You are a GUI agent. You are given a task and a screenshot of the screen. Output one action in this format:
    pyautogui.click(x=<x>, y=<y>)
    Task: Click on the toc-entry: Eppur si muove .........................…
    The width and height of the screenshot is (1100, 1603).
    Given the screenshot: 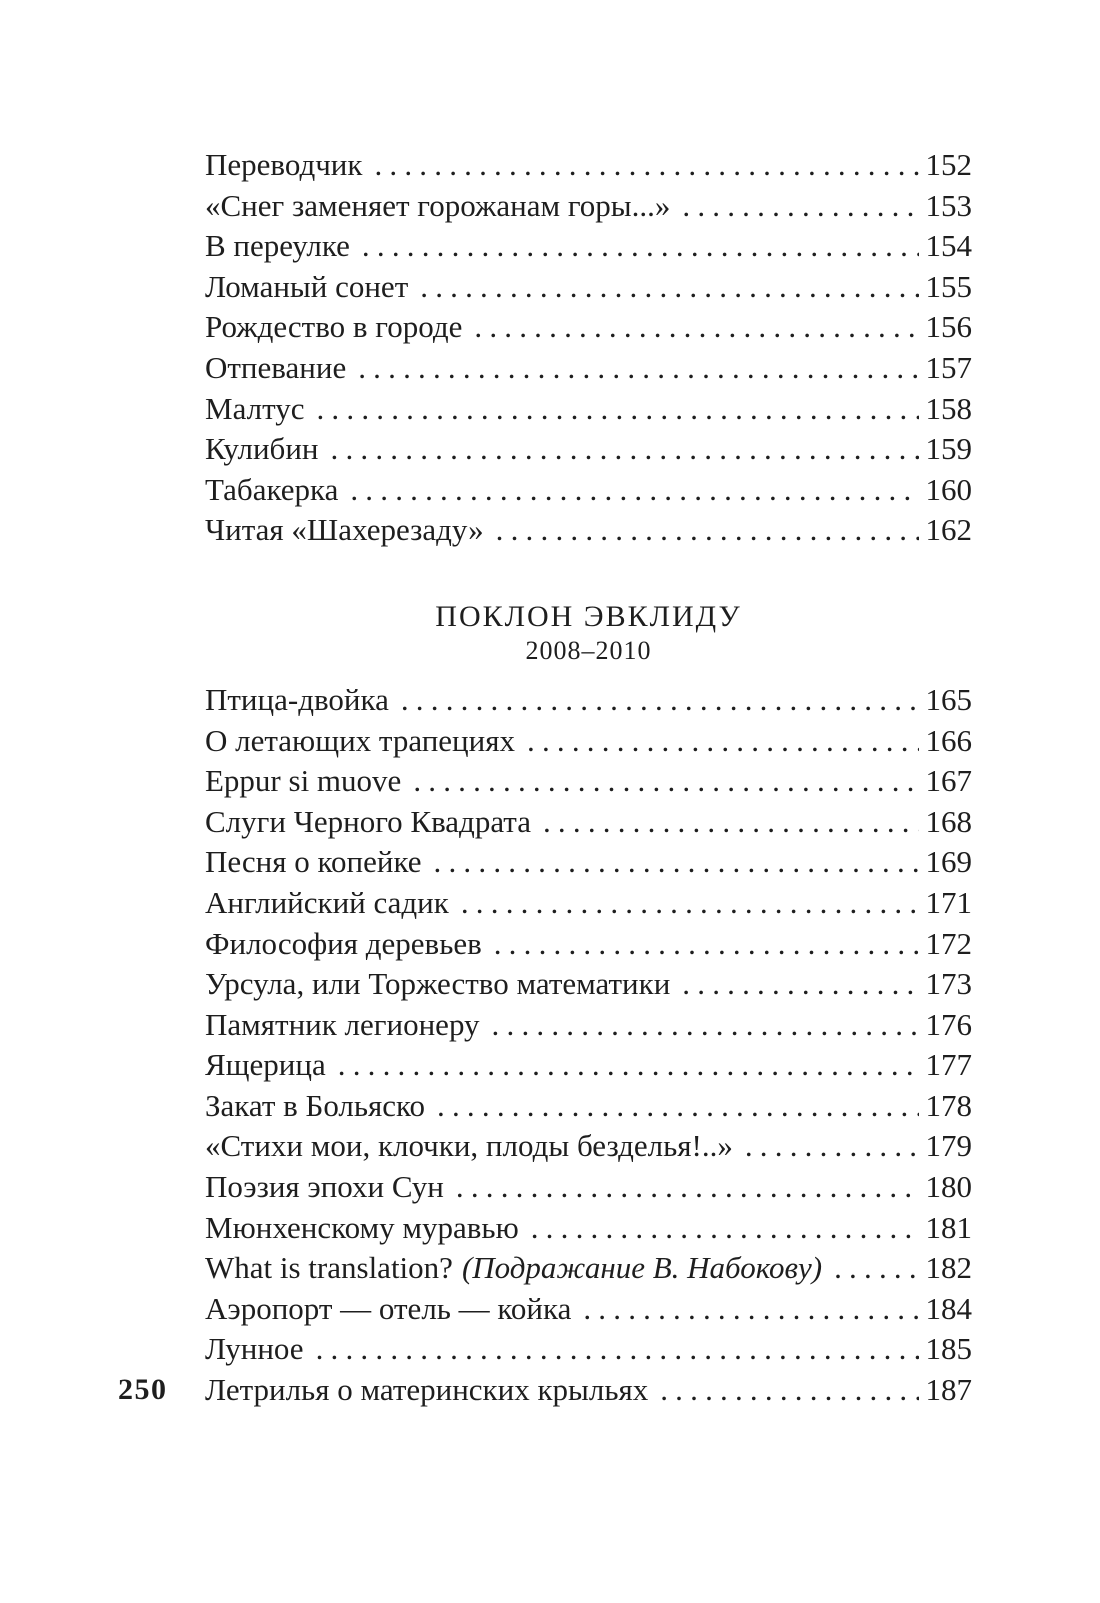 What is the action you would take?
    pyautogui.click(x=588, y=781)
    